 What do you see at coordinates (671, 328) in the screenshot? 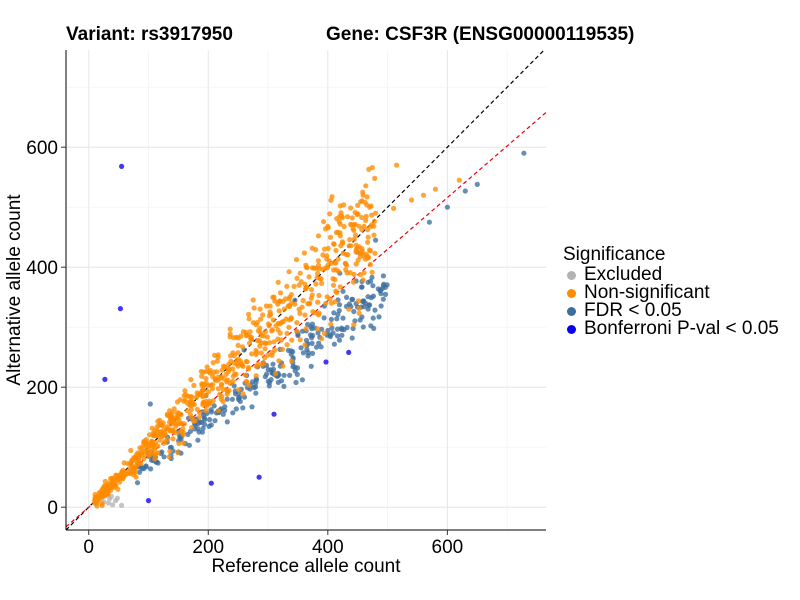
I see `legend-item-bonferroni: Bonferroni P-val < 0.05` at bounding box center [671, 328].